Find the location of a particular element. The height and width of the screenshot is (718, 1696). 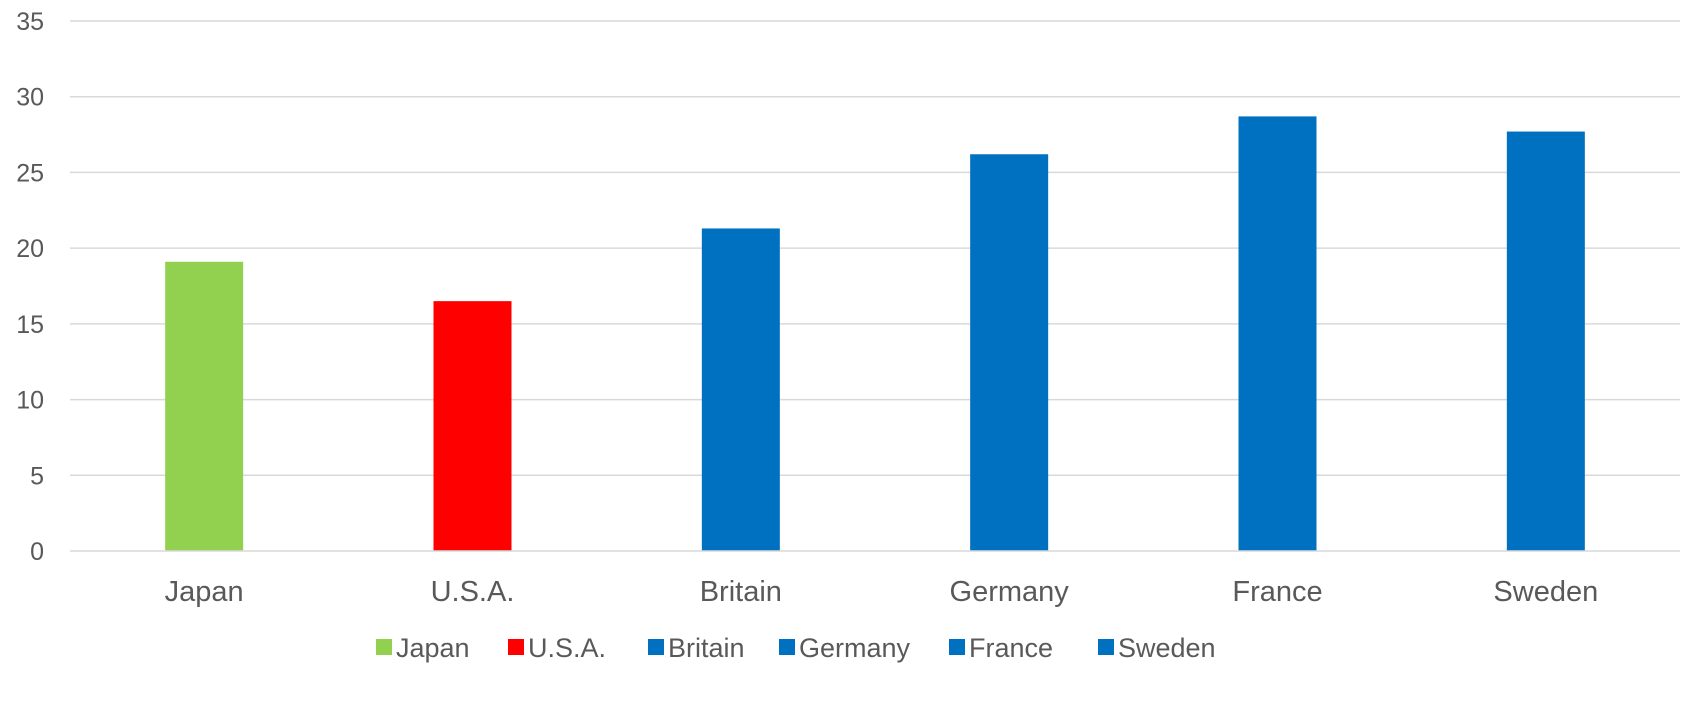

legend-label: France is located at coordinates (1011, 648).